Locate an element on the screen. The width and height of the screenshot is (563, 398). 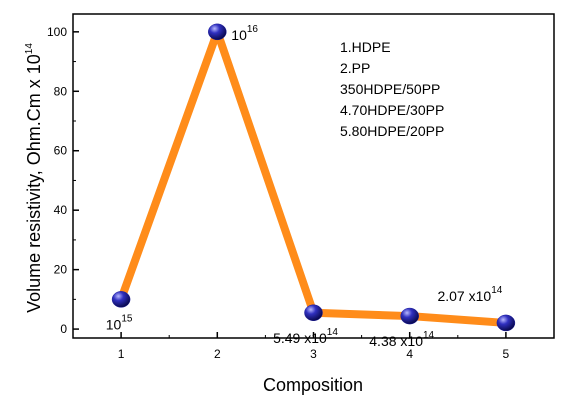
point-label: 1016 is located at coordinates (244, 33).